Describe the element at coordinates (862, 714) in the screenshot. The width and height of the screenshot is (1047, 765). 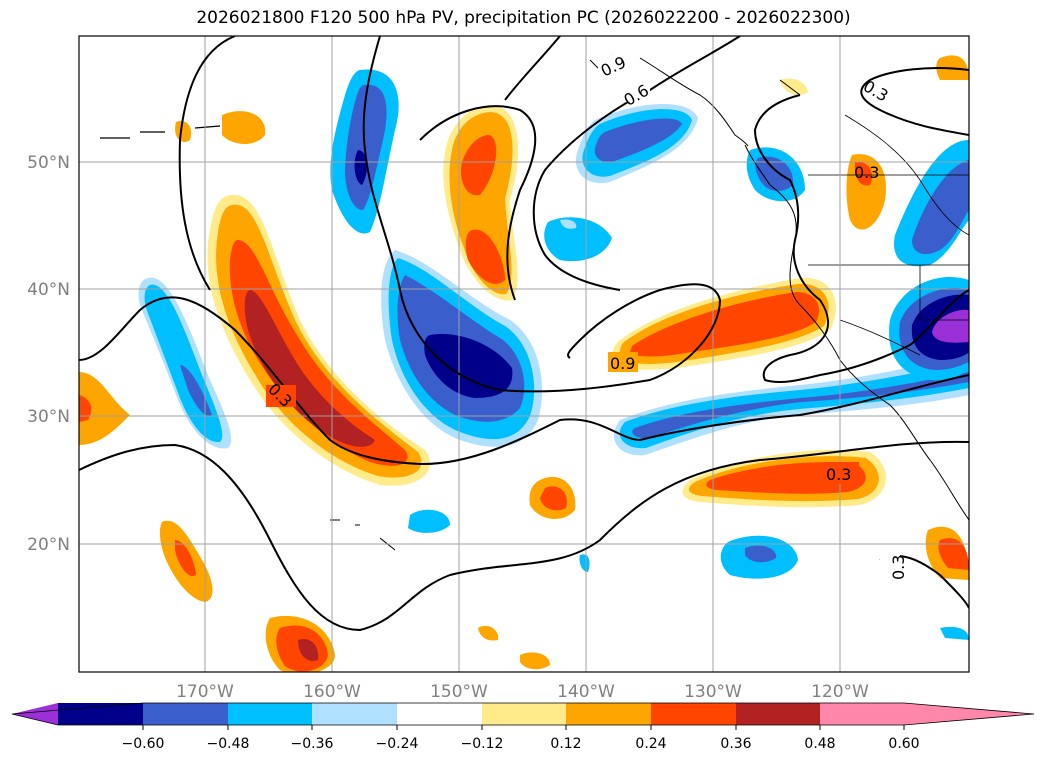
I see `colorbar-extend-max` at that location.